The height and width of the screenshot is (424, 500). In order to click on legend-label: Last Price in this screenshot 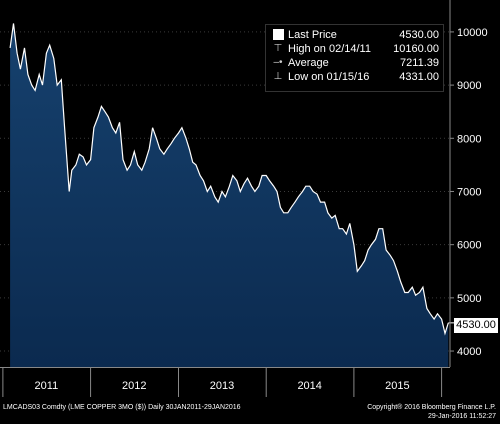, I will do `click(312, 35)`.